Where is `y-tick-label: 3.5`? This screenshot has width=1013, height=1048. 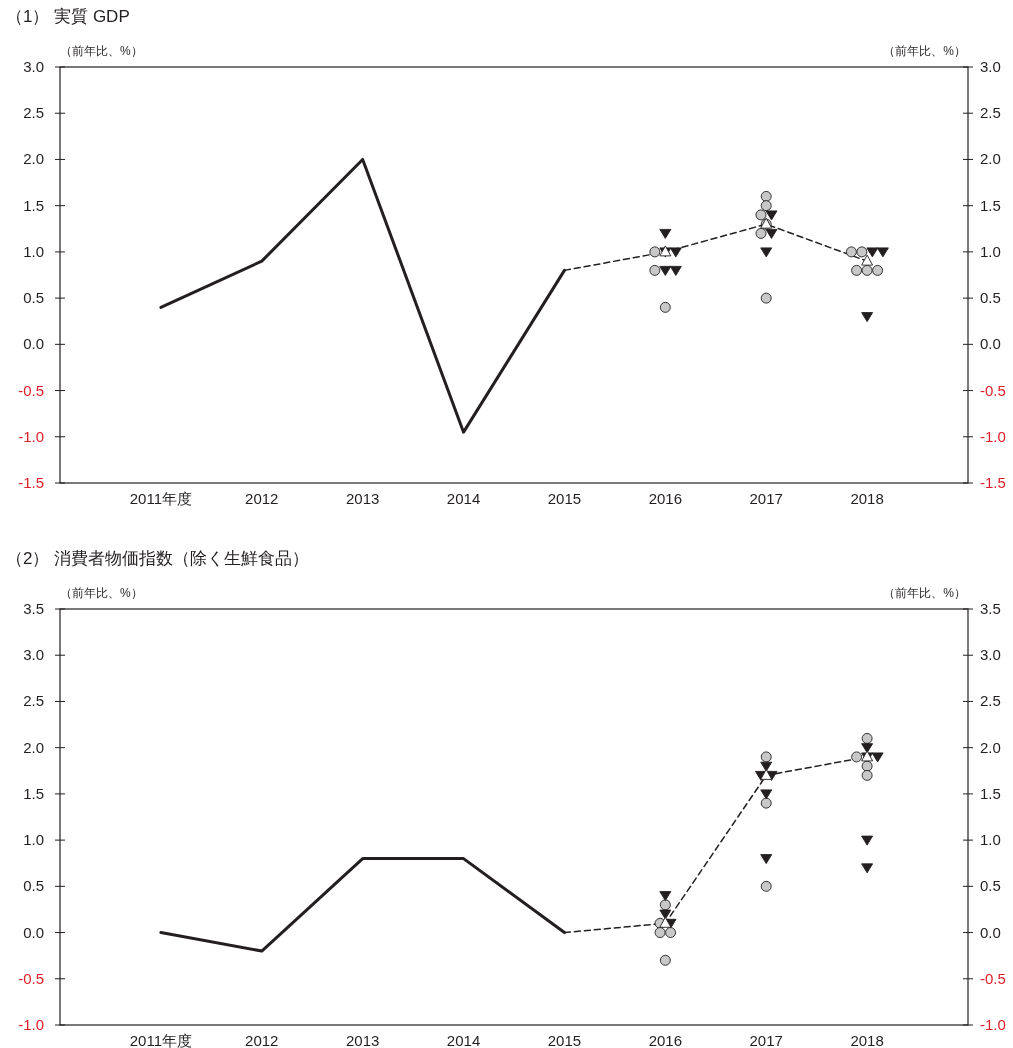
y-tick-label: 3.5 is located at coordinates (33, 608).